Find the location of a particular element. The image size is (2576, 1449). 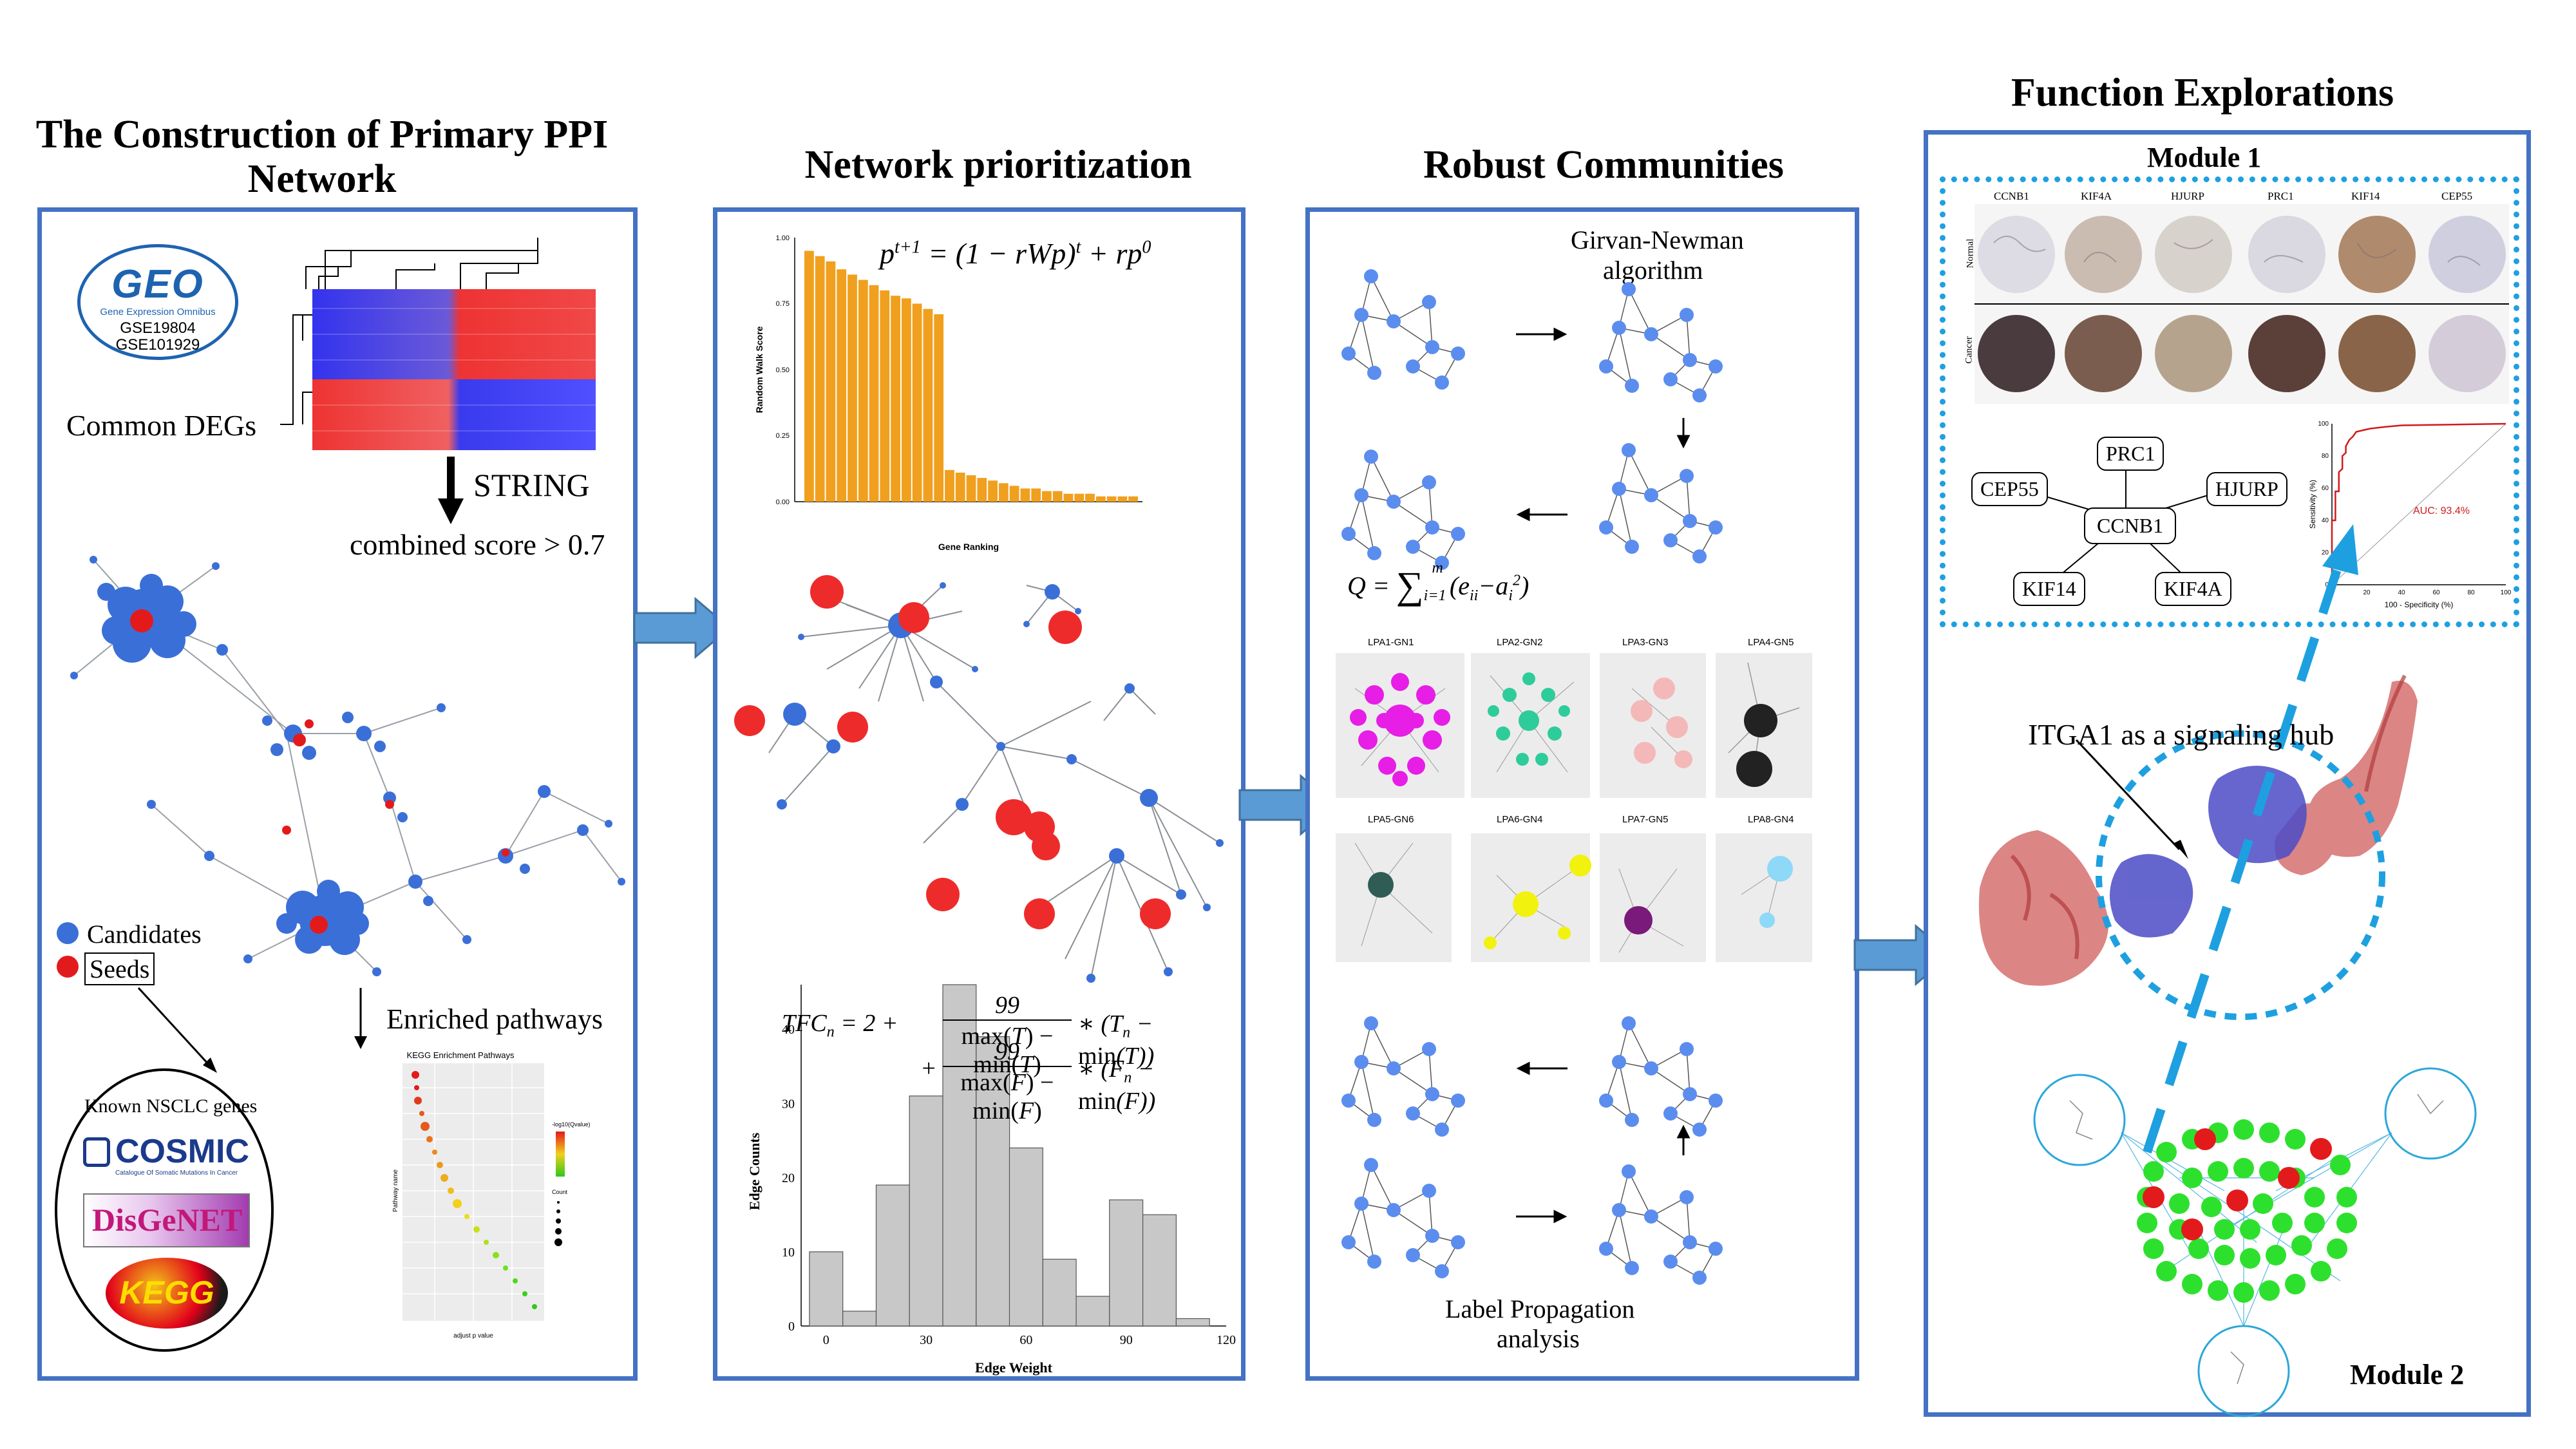

lpa-label-5: LPA5-GN6 is located at coordinates (1391, 819).